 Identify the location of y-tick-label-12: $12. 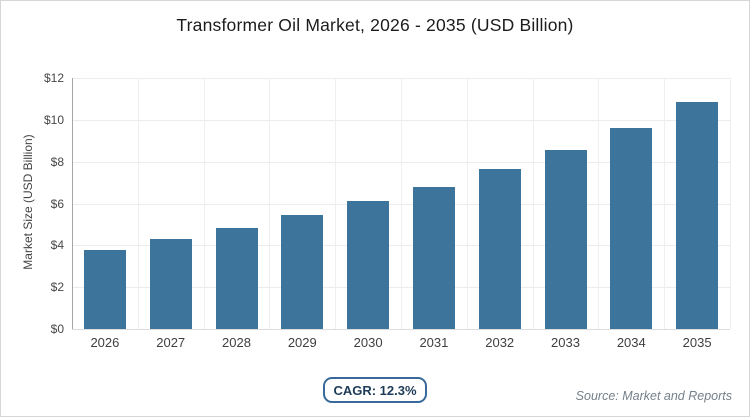
(53, 78).